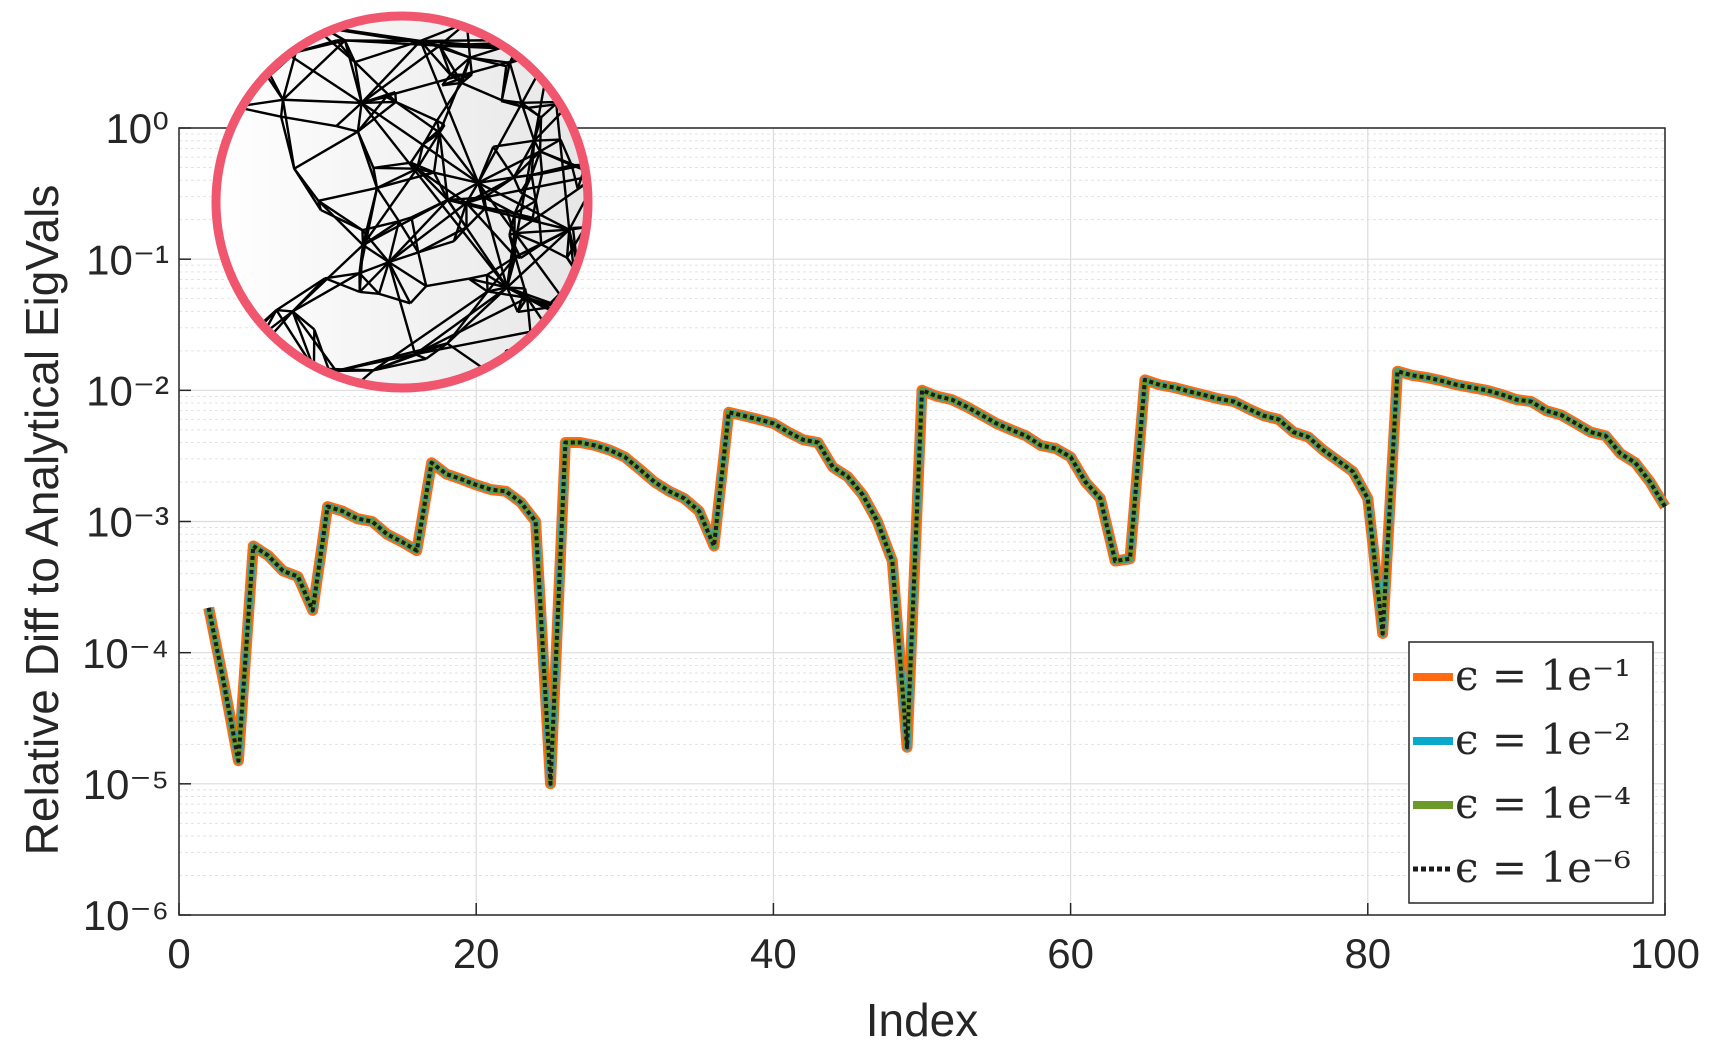  Describe the element at coordinates (1367, 953) in the screenshot. I see `x-tick-label: 80` at that location.